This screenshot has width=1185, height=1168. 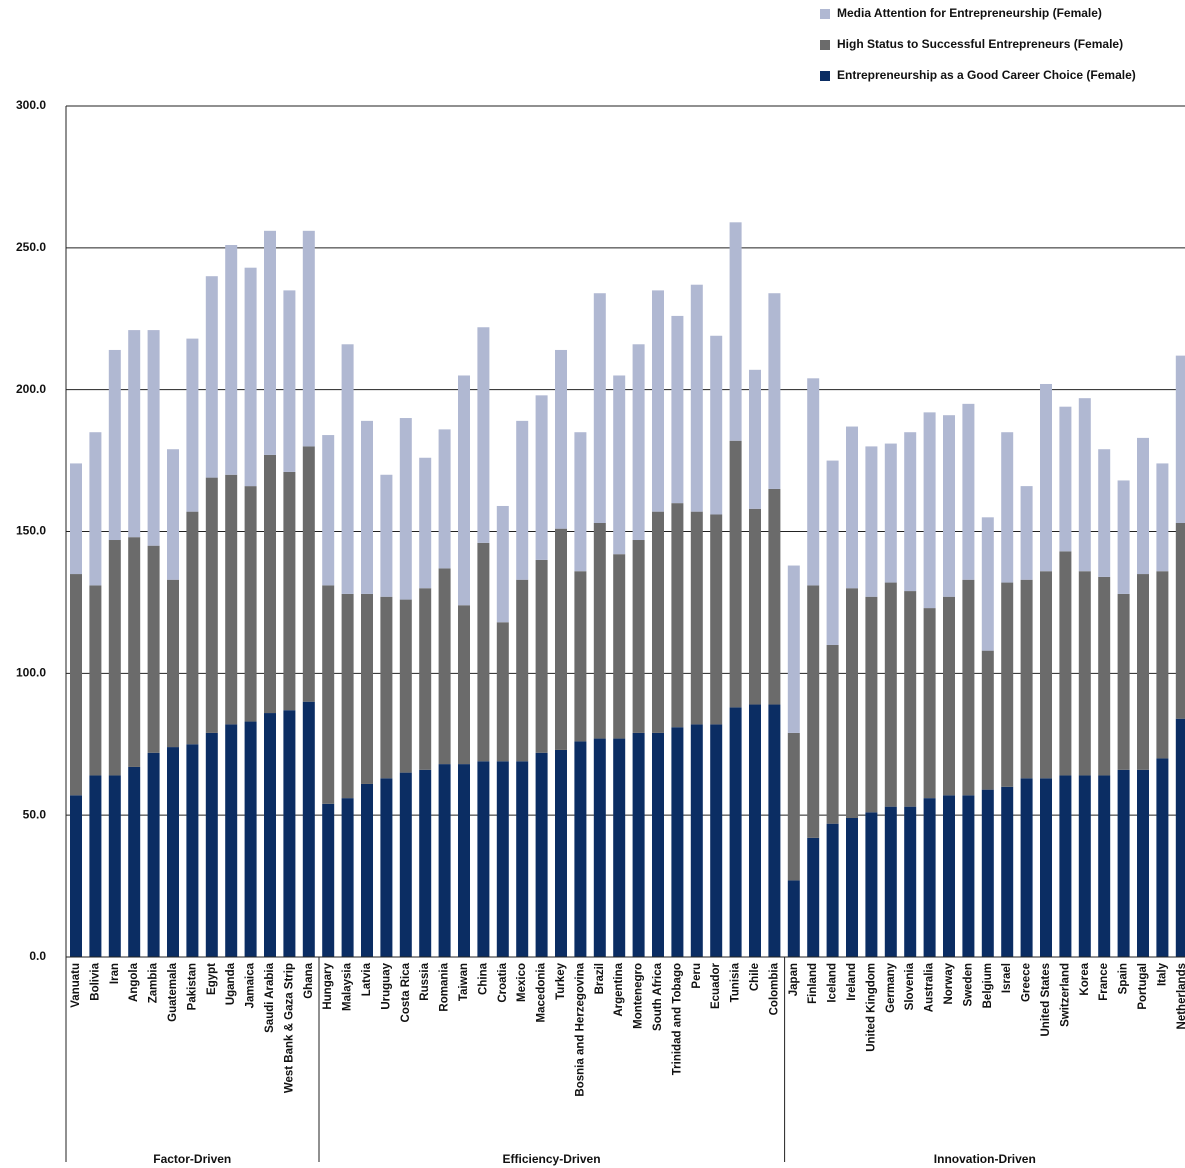 What do you see at coordinates (115, 973) in the screenshot?
I see `x-tick-label: Iran` at bounding box center [115, 973].